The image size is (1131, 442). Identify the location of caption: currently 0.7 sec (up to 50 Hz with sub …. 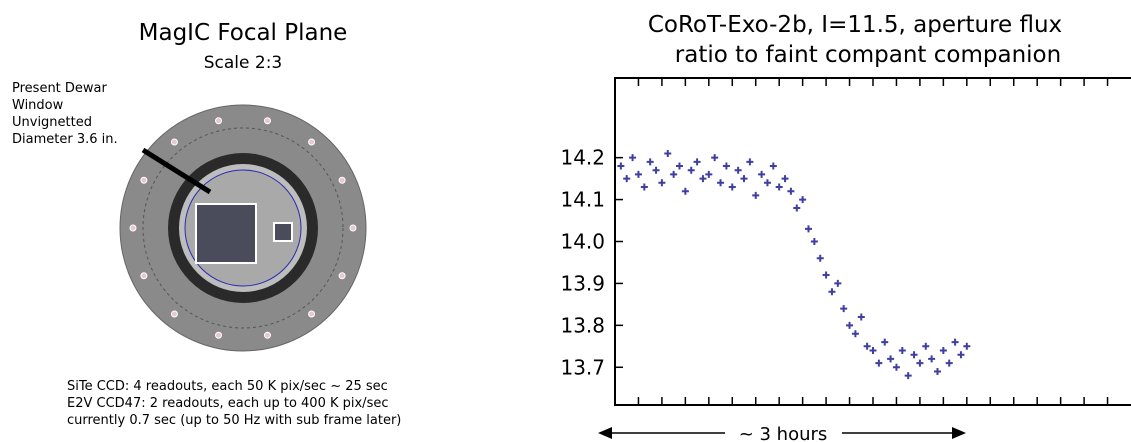
(234, 420).